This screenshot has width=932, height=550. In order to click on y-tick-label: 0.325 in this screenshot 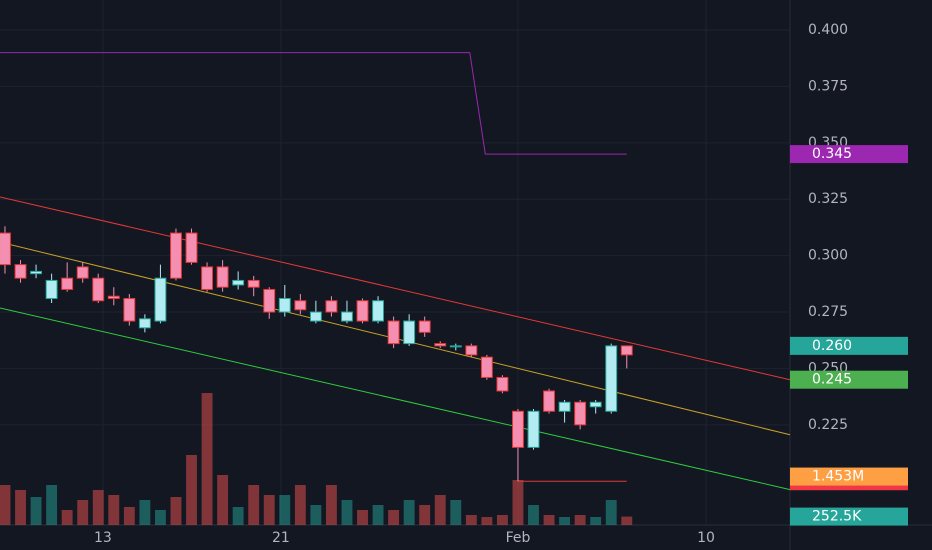, I will do `click(828, 199)`.